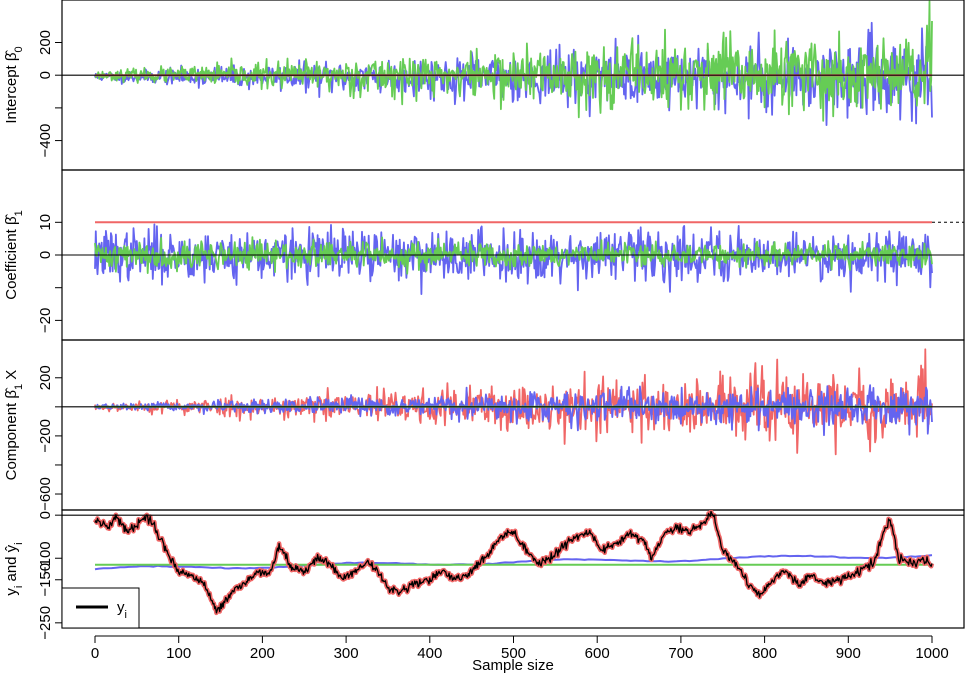 The width and height of the screenshot is (969, 678). What do you see at coordinates (45, 558) in the screenshot?
I see `y-tick-label: −100` at bounding box center [45, 558].